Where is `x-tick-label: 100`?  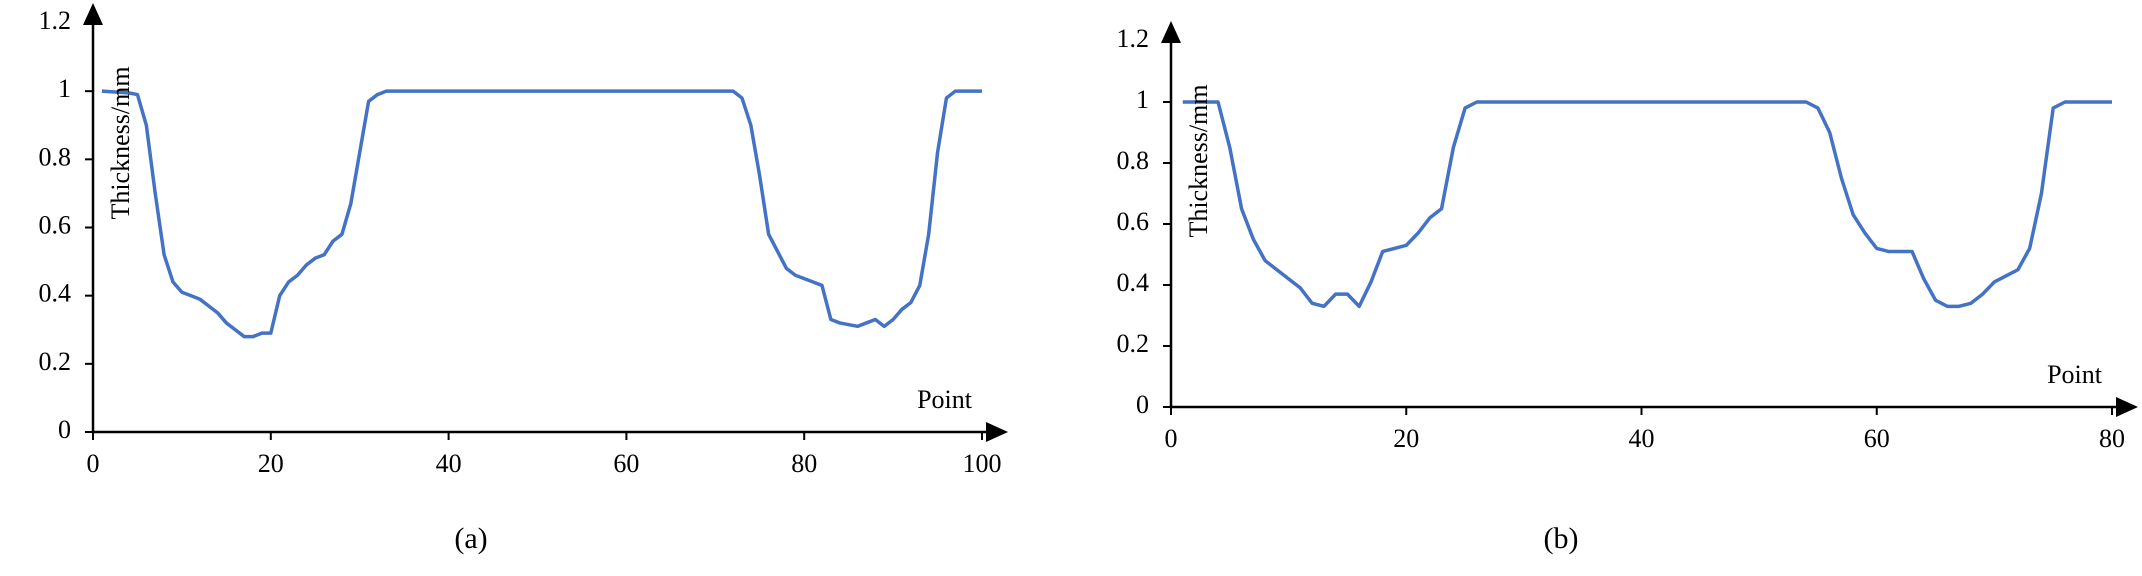
x-tick-label: 100 is located at coordinates (982, 463).